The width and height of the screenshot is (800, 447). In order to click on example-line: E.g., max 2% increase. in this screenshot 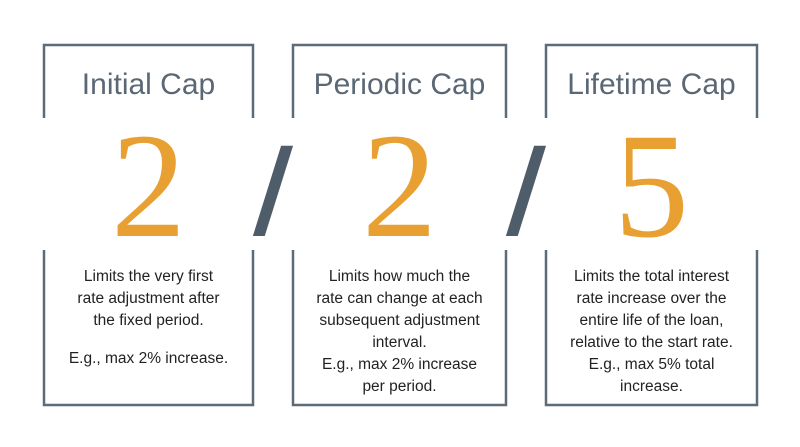, I will do `click(148, 358)`.